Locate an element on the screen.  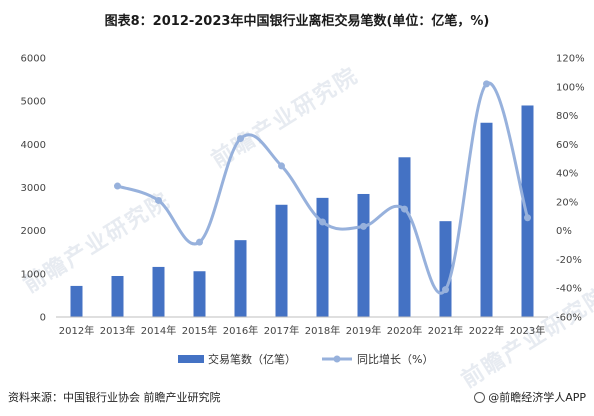
x-tick-label: 2021年 is located at coordinates (445, 330).